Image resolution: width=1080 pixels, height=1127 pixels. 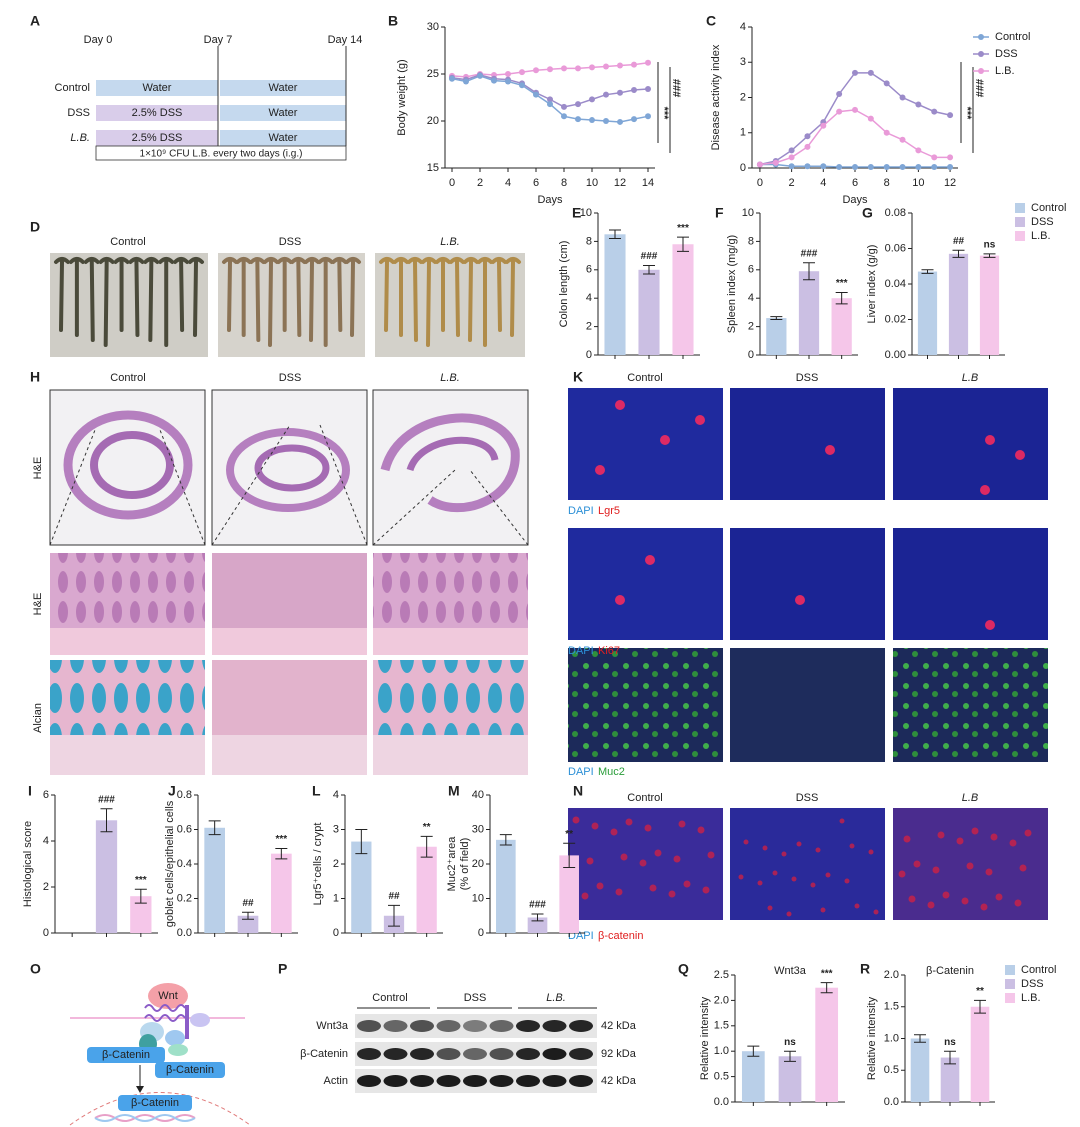 I want to click on annotation: ##, so click(x=394, y=896).